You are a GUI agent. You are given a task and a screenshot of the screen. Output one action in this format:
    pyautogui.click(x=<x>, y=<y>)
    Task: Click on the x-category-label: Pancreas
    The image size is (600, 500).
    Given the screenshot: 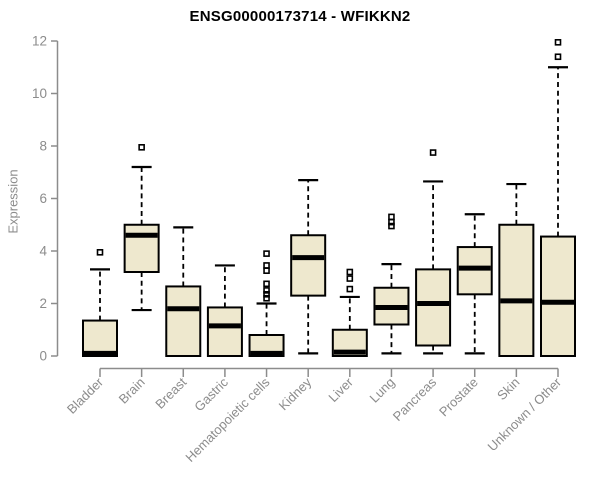 What is the action you would take?
    pyautogui.click(x=415, y=399)
    